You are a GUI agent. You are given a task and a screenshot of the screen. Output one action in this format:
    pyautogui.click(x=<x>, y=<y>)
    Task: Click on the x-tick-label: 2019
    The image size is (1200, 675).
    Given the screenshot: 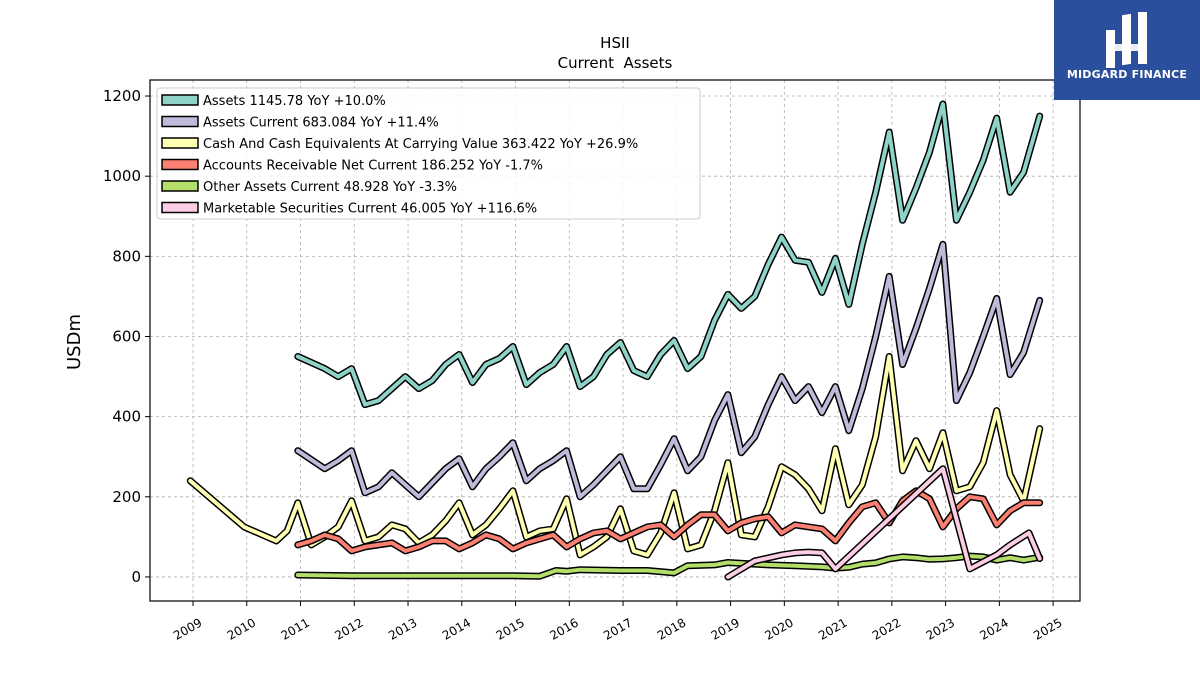 What is the action you would take?
    pyautogui.click(x=725, y=628)
    